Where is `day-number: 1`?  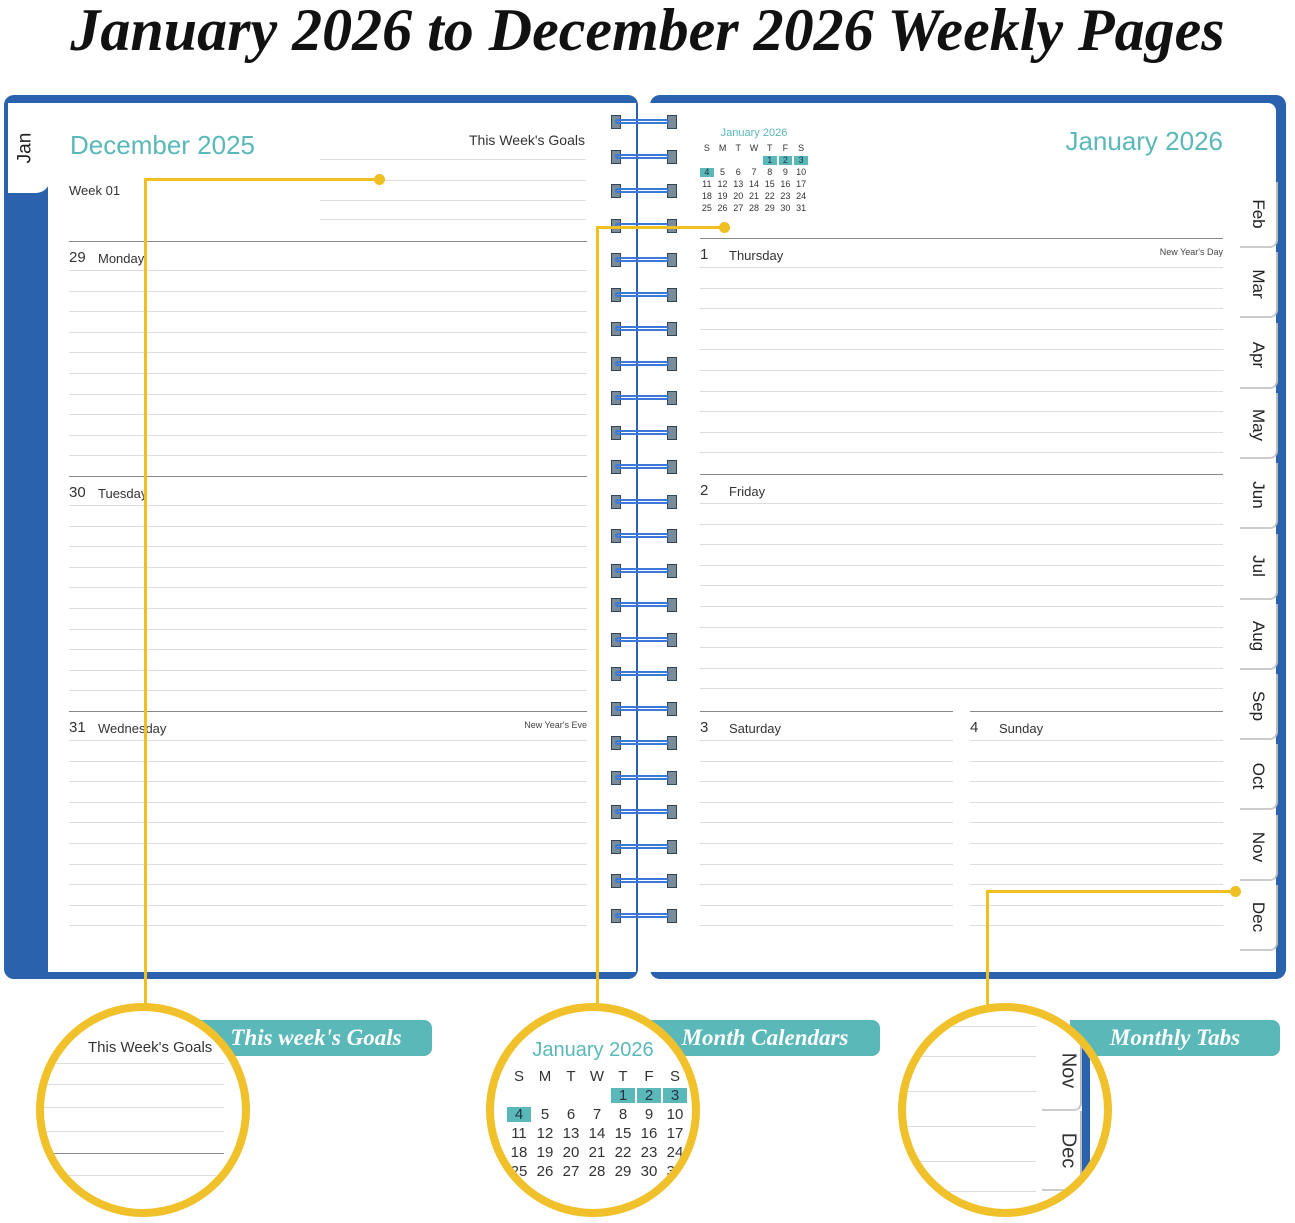
day-number: 1 is located at coordinates (704, 254).